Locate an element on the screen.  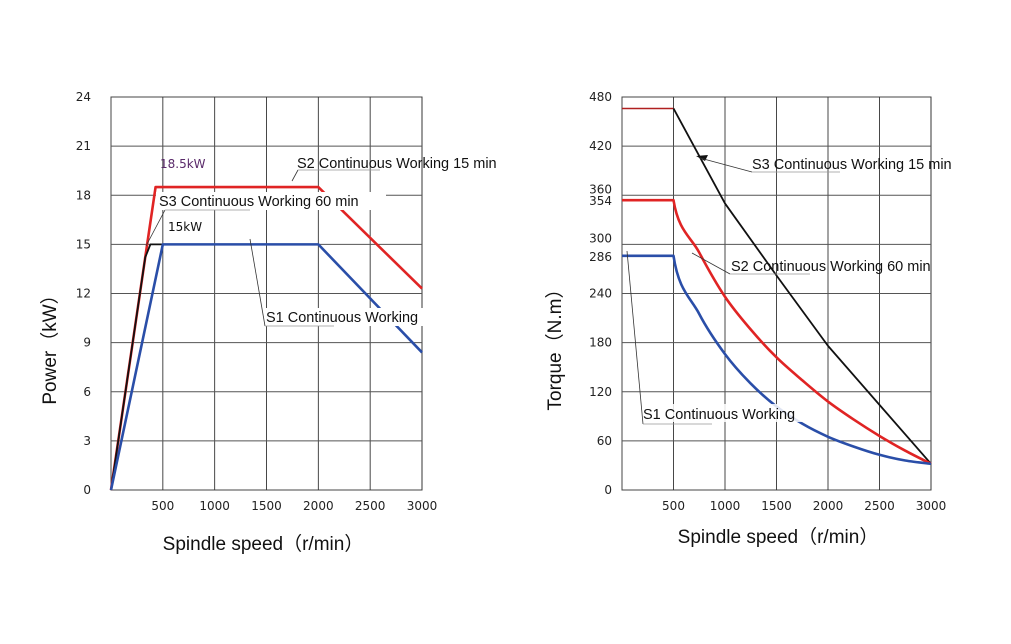
s3-label-bg is located at coordinates (271, 201).